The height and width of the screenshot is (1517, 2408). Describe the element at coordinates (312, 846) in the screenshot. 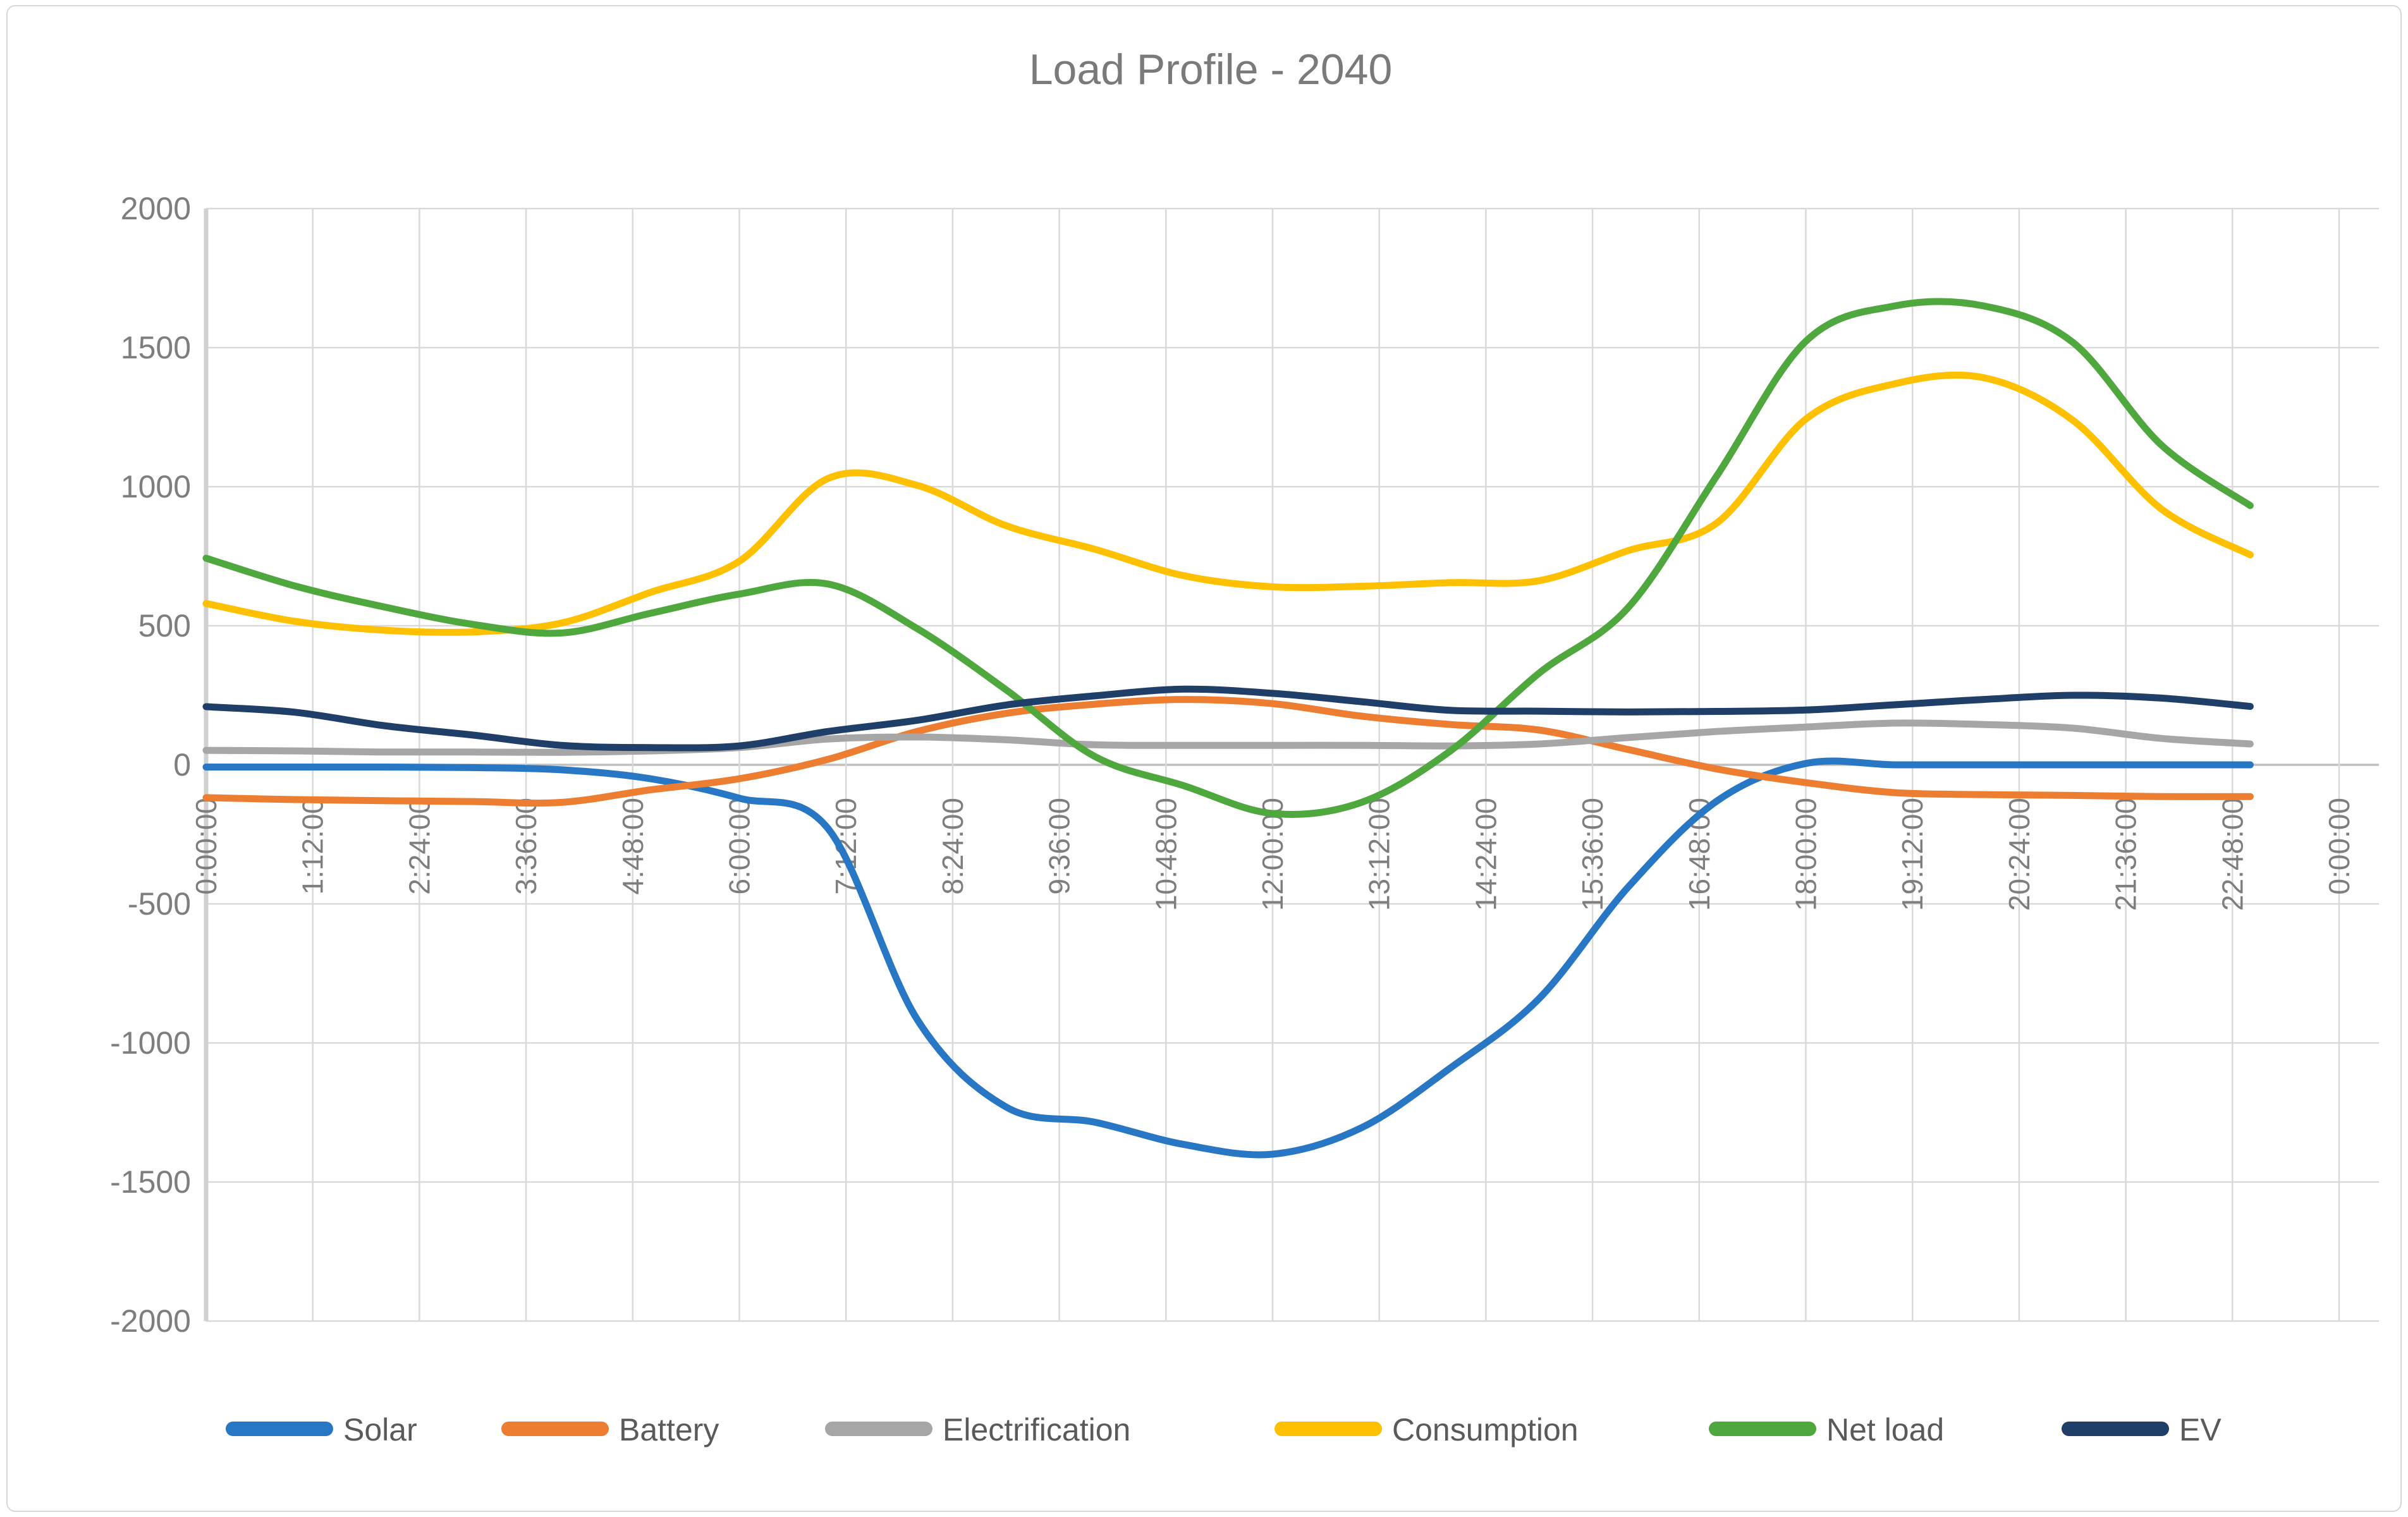

I see `x-tick-label: 1:12:00` at that location.